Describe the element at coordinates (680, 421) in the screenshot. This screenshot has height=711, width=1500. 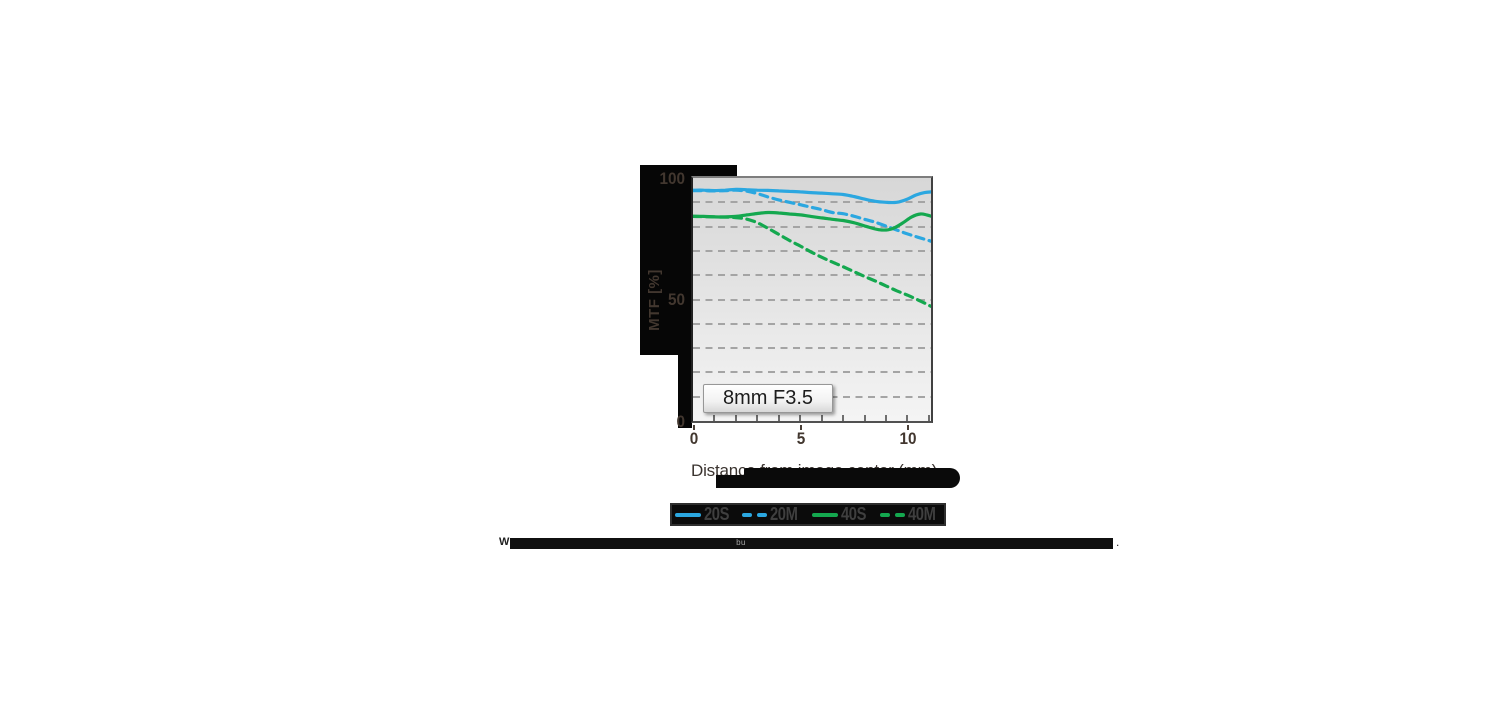
I see `y-tick-label: 0` at that location.